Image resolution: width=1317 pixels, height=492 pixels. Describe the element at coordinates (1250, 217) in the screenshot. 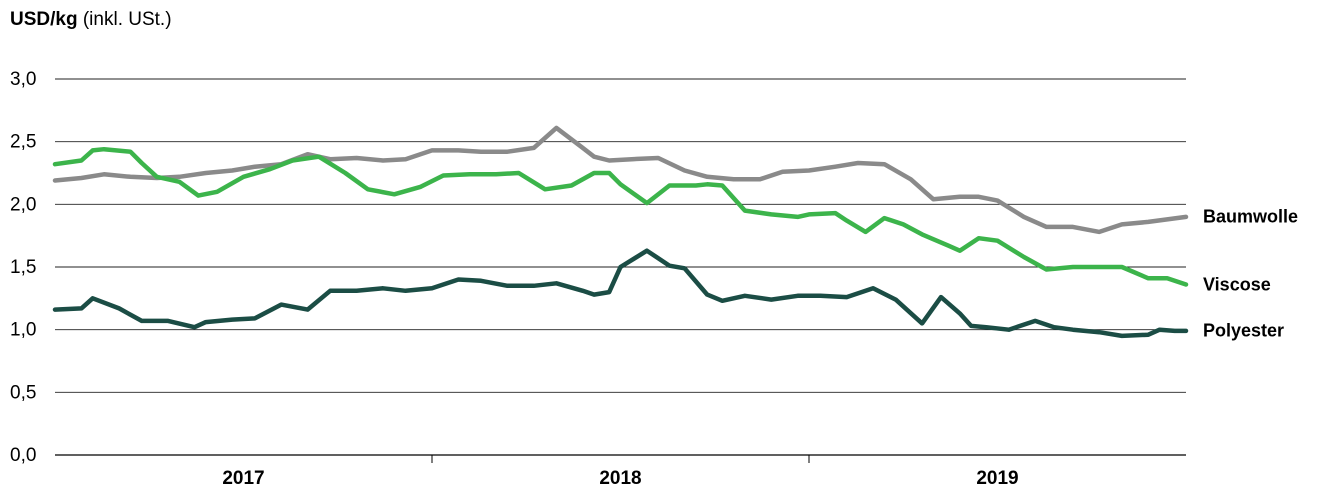

I see `series-label-baumwolle: Baumwolle` at that location.